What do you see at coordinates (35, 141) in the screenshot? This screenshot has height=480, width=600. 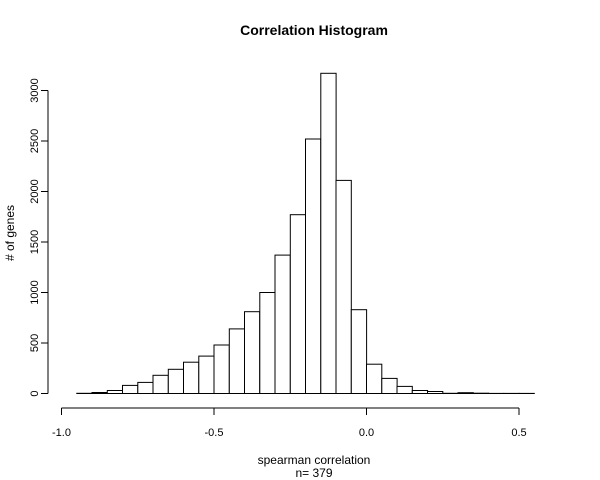 I see `y-tick-label: 2500` at bounding box center [35, 141].